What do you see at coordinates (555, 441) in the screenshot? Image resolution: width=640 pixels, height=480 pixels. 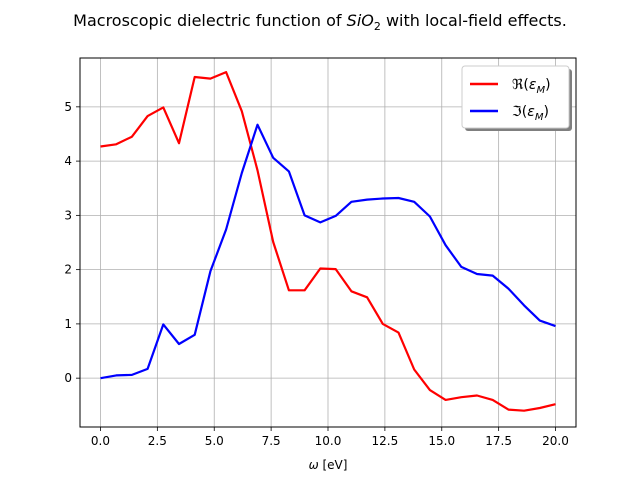 I see `x-tick-label: 20.0` at bounding box center [555, 441].